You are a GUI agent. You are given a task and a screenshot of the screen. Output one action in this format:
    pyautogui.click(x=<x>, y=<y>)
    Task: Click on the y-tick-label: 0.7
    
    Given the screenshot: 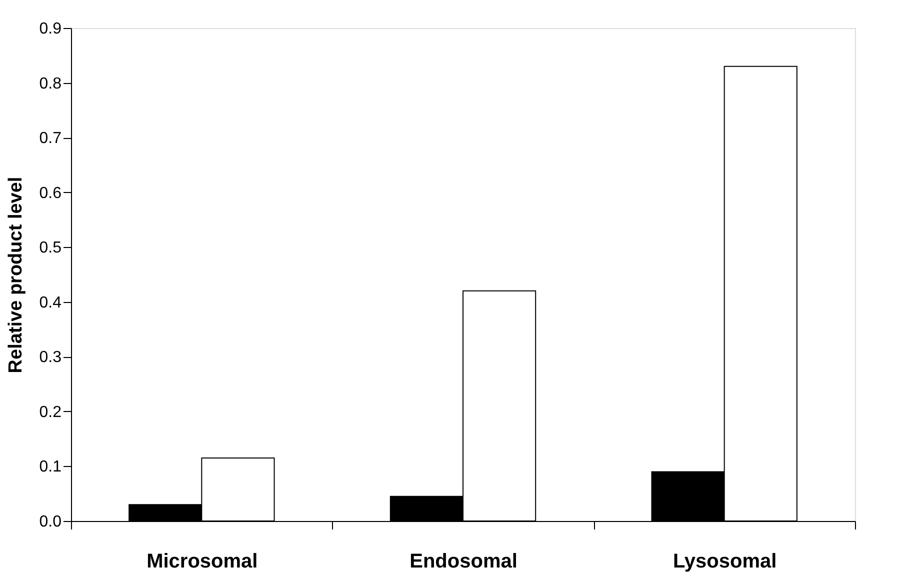 What is the action you would take?
    pyautogui.click(x=50, y=139)
    